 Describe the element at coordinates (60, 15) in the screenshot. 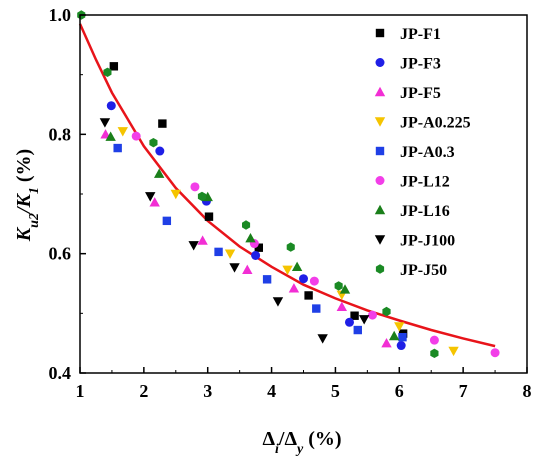

I see `y-tick-label: 1.0` at that location.